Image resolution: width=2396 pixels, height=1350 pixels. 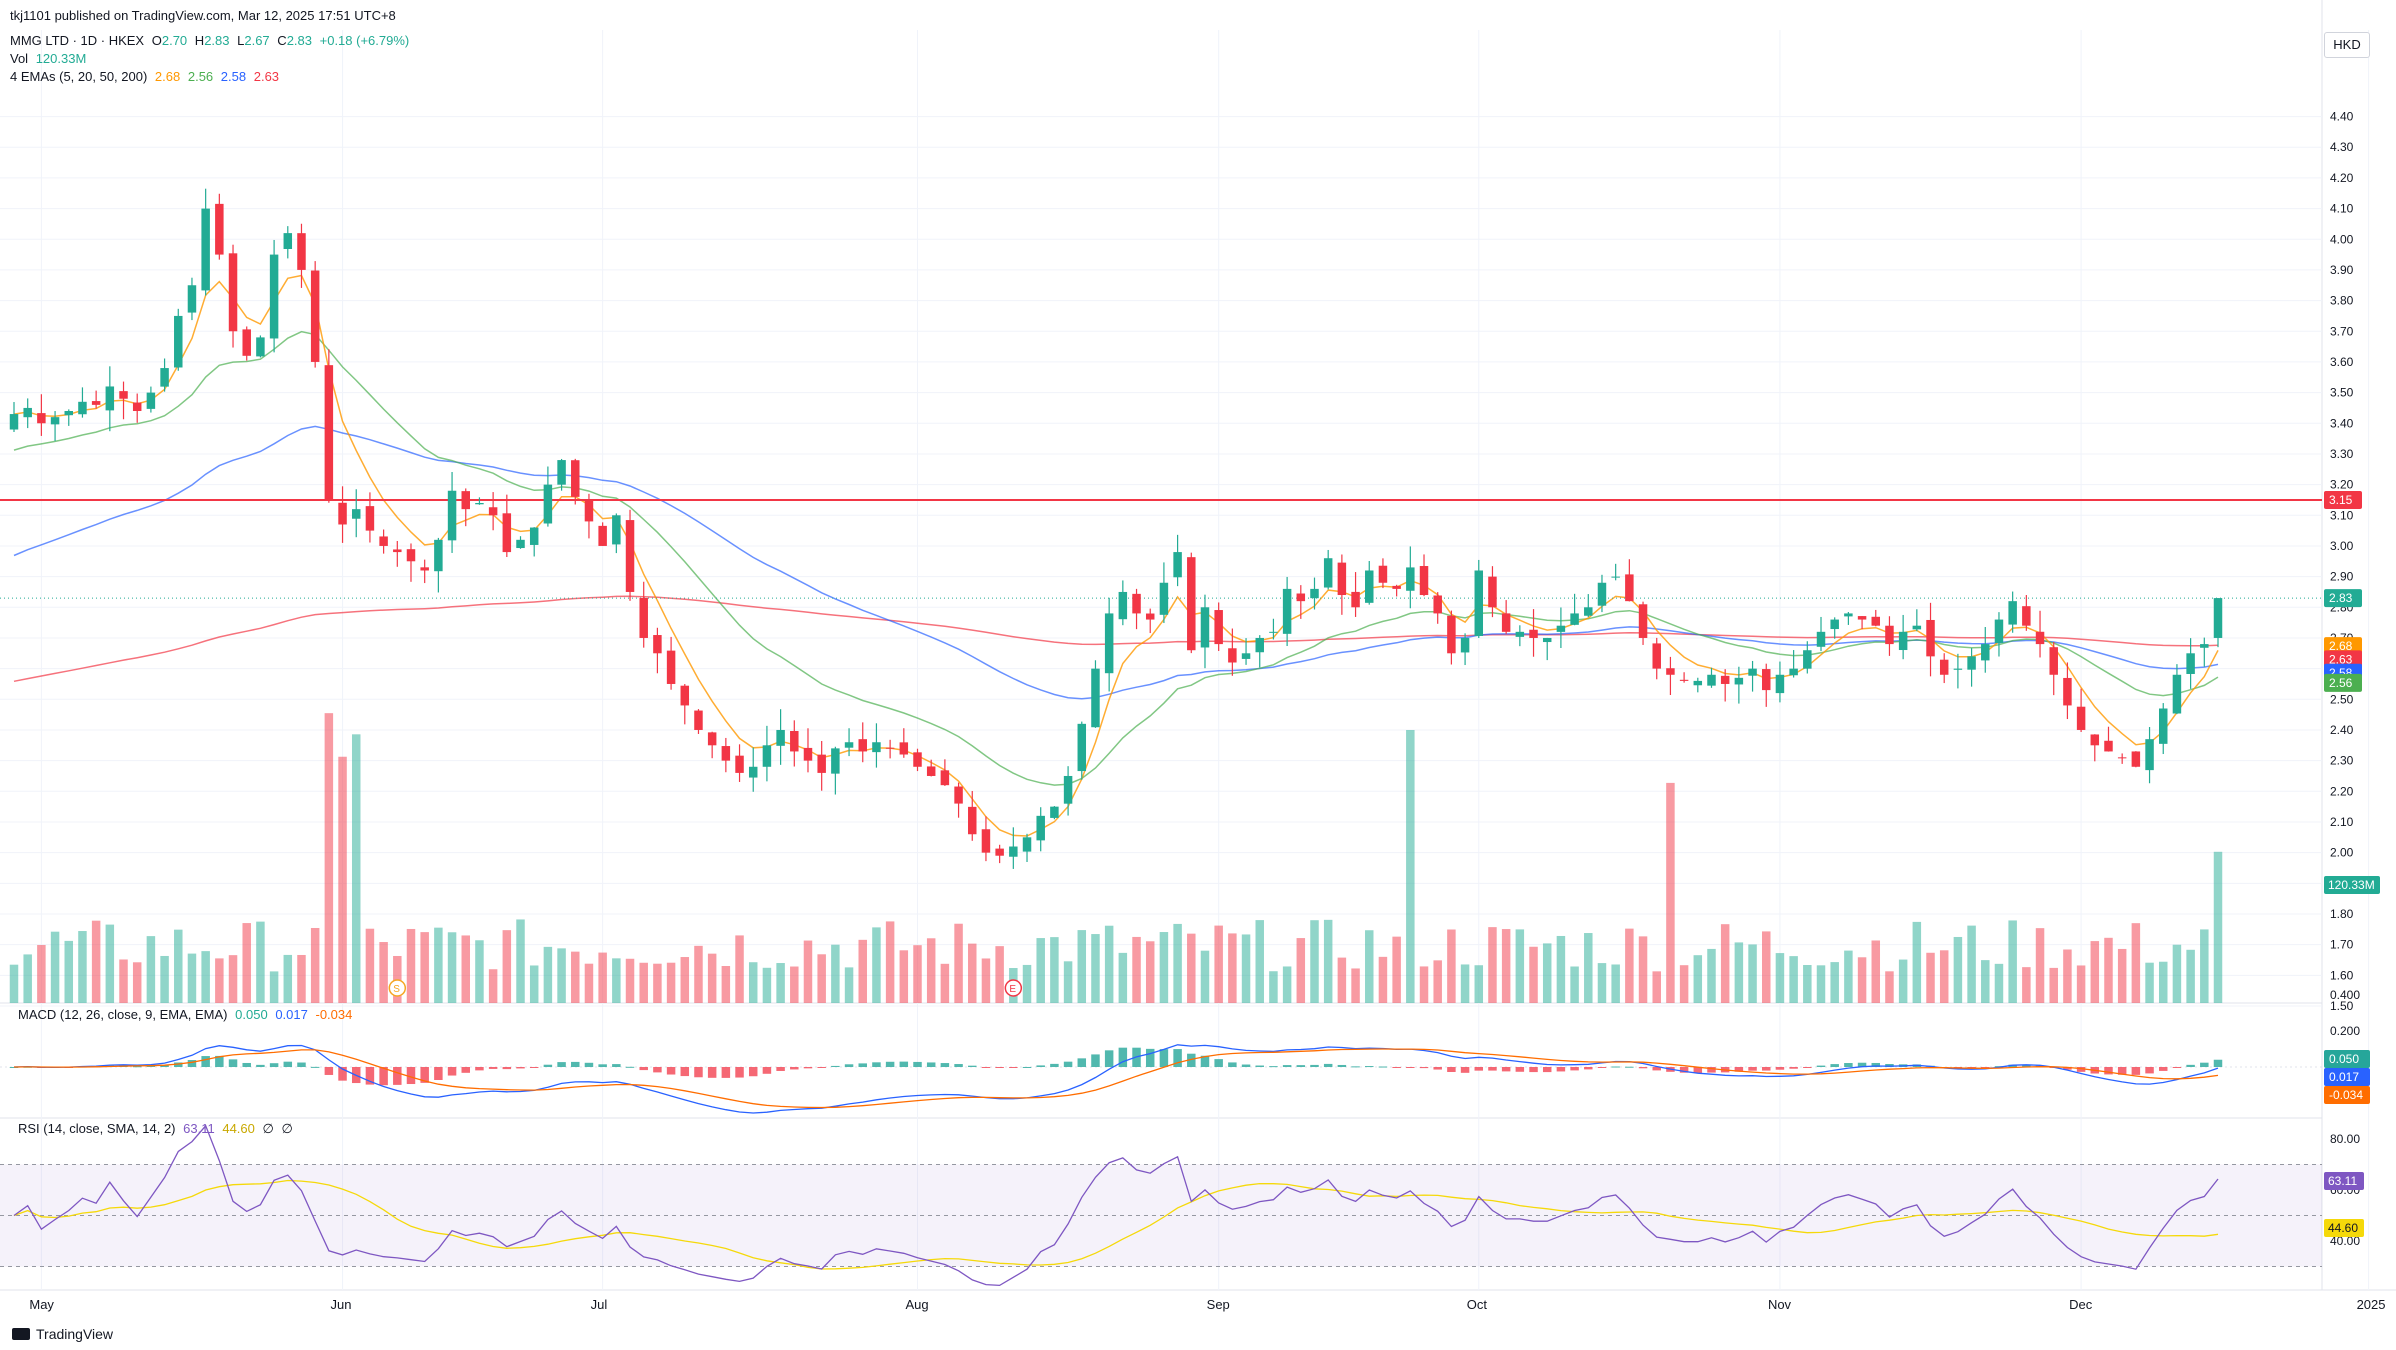 I want to click on ema-label: 4 EMAs (5, 20, 50, 200), so click(x=79, y=76).